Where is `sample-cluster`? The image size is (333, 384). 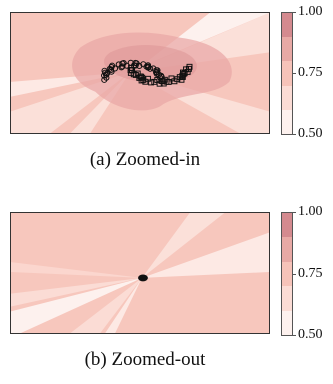
sample-cluster is located at coordinates (143, 278).